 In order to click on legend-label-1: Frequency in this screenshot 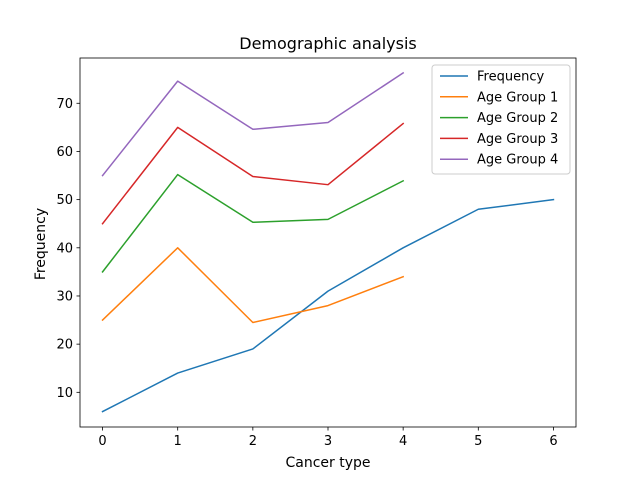, I will do `click(510, 77)`.